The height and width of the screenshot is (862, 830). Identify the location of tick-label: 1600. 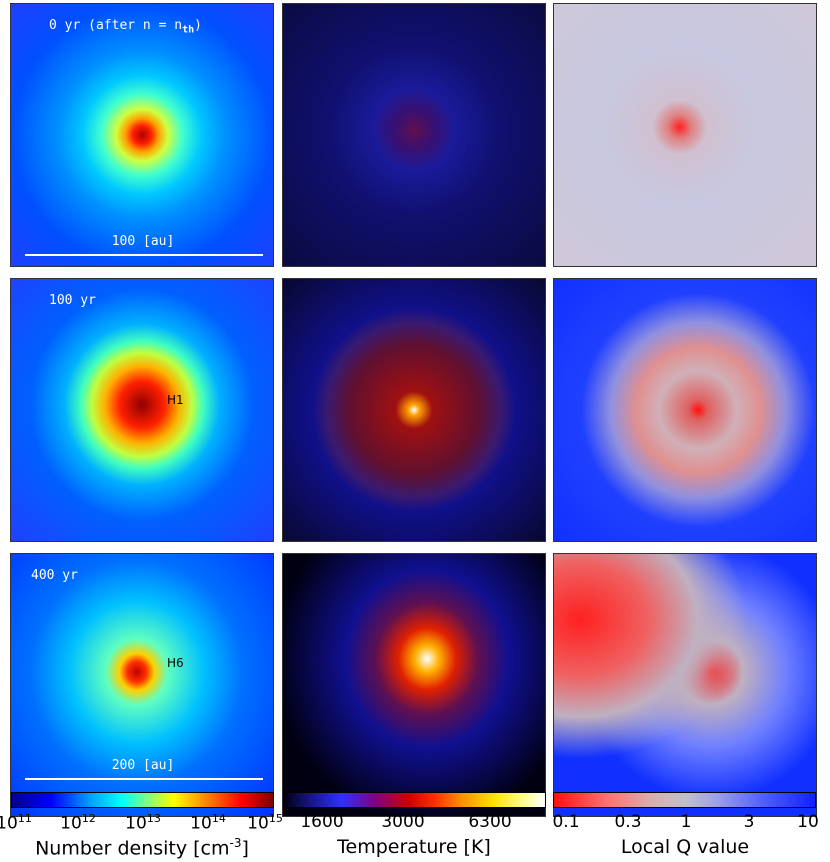
(322, 822).